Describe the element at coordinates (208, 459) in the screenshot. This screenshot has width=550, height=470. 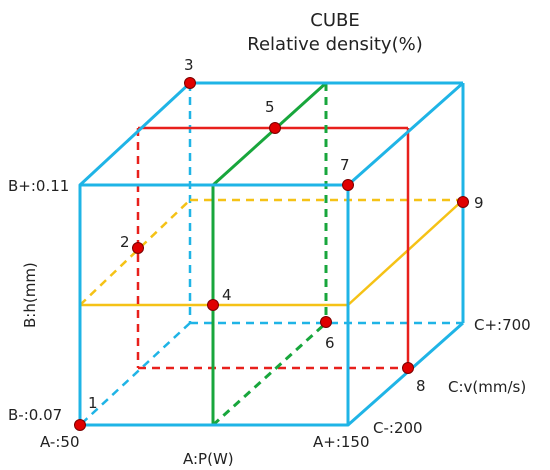
I see `a-axis-label: A:P(W)` at that location.